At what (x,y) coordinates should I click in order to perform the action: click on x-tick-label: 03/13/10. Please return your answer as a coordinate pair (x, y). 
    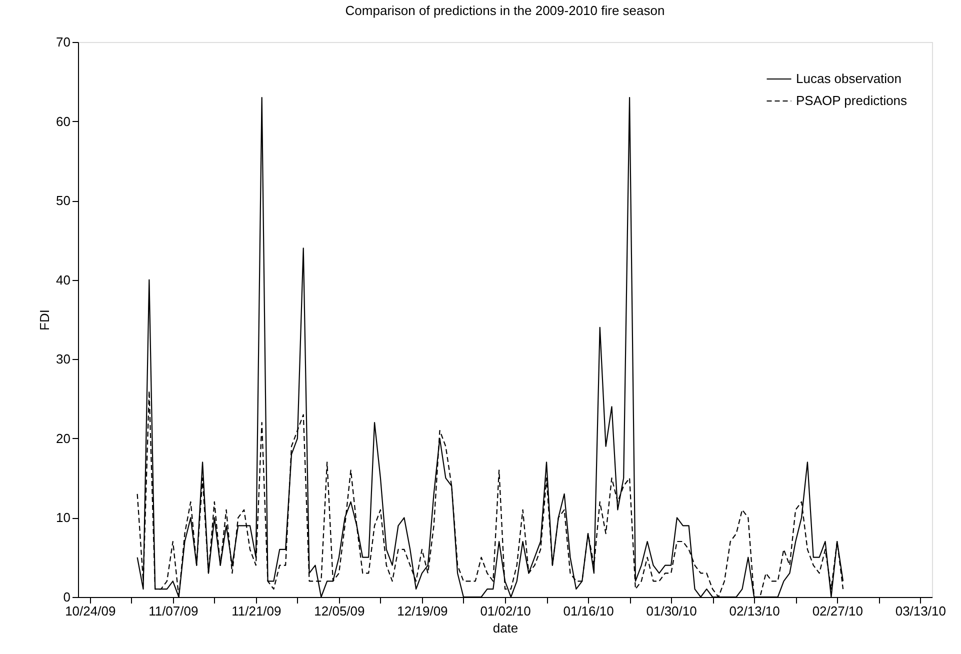
    Looking at the image, I should click on (920, 611).